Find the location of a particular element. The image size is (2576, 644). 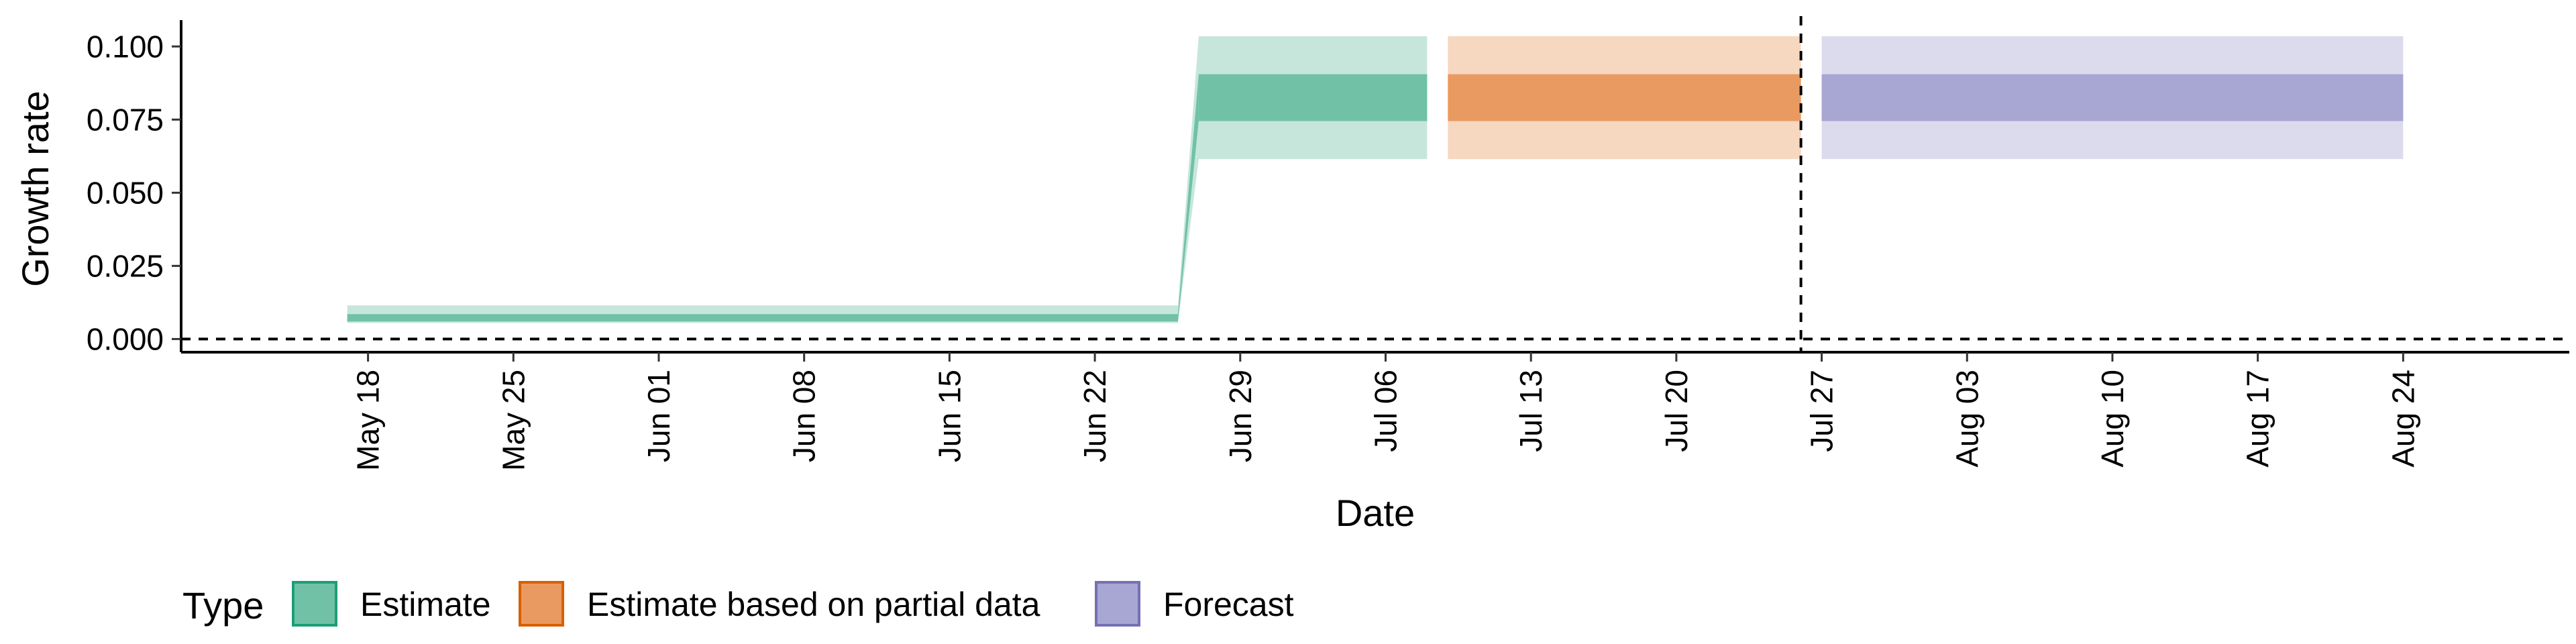

x-tick-label: Jun 15 is located at coordinates (949, 416).